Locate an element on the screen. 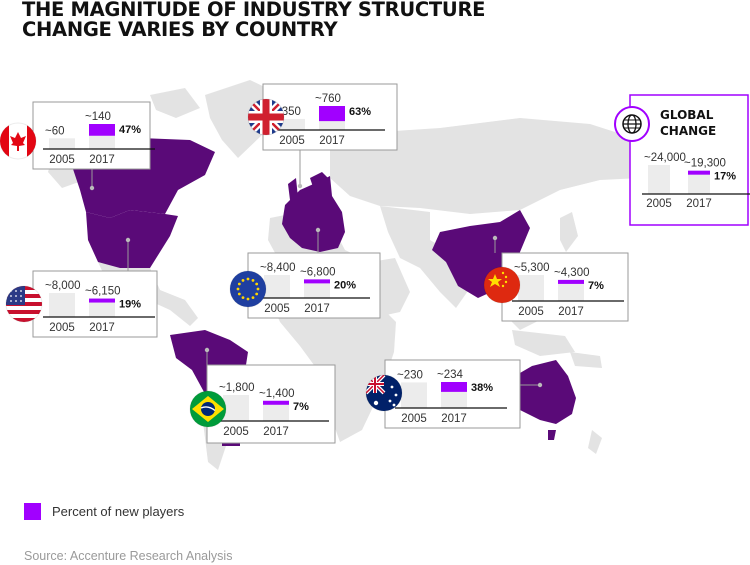 Image resolution: width=750 pixels, height=565 pixels. map-tasmania is located at coordinates (552, 435).